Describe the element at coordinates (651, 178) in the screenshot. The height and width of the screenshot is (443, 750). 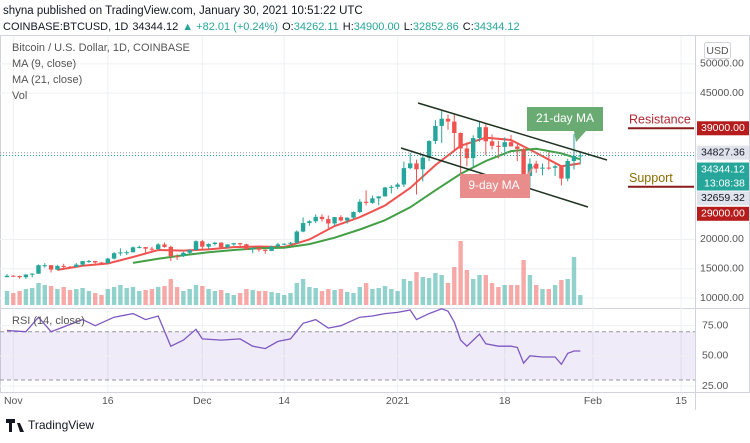
I see `level-label: Support` at that location.